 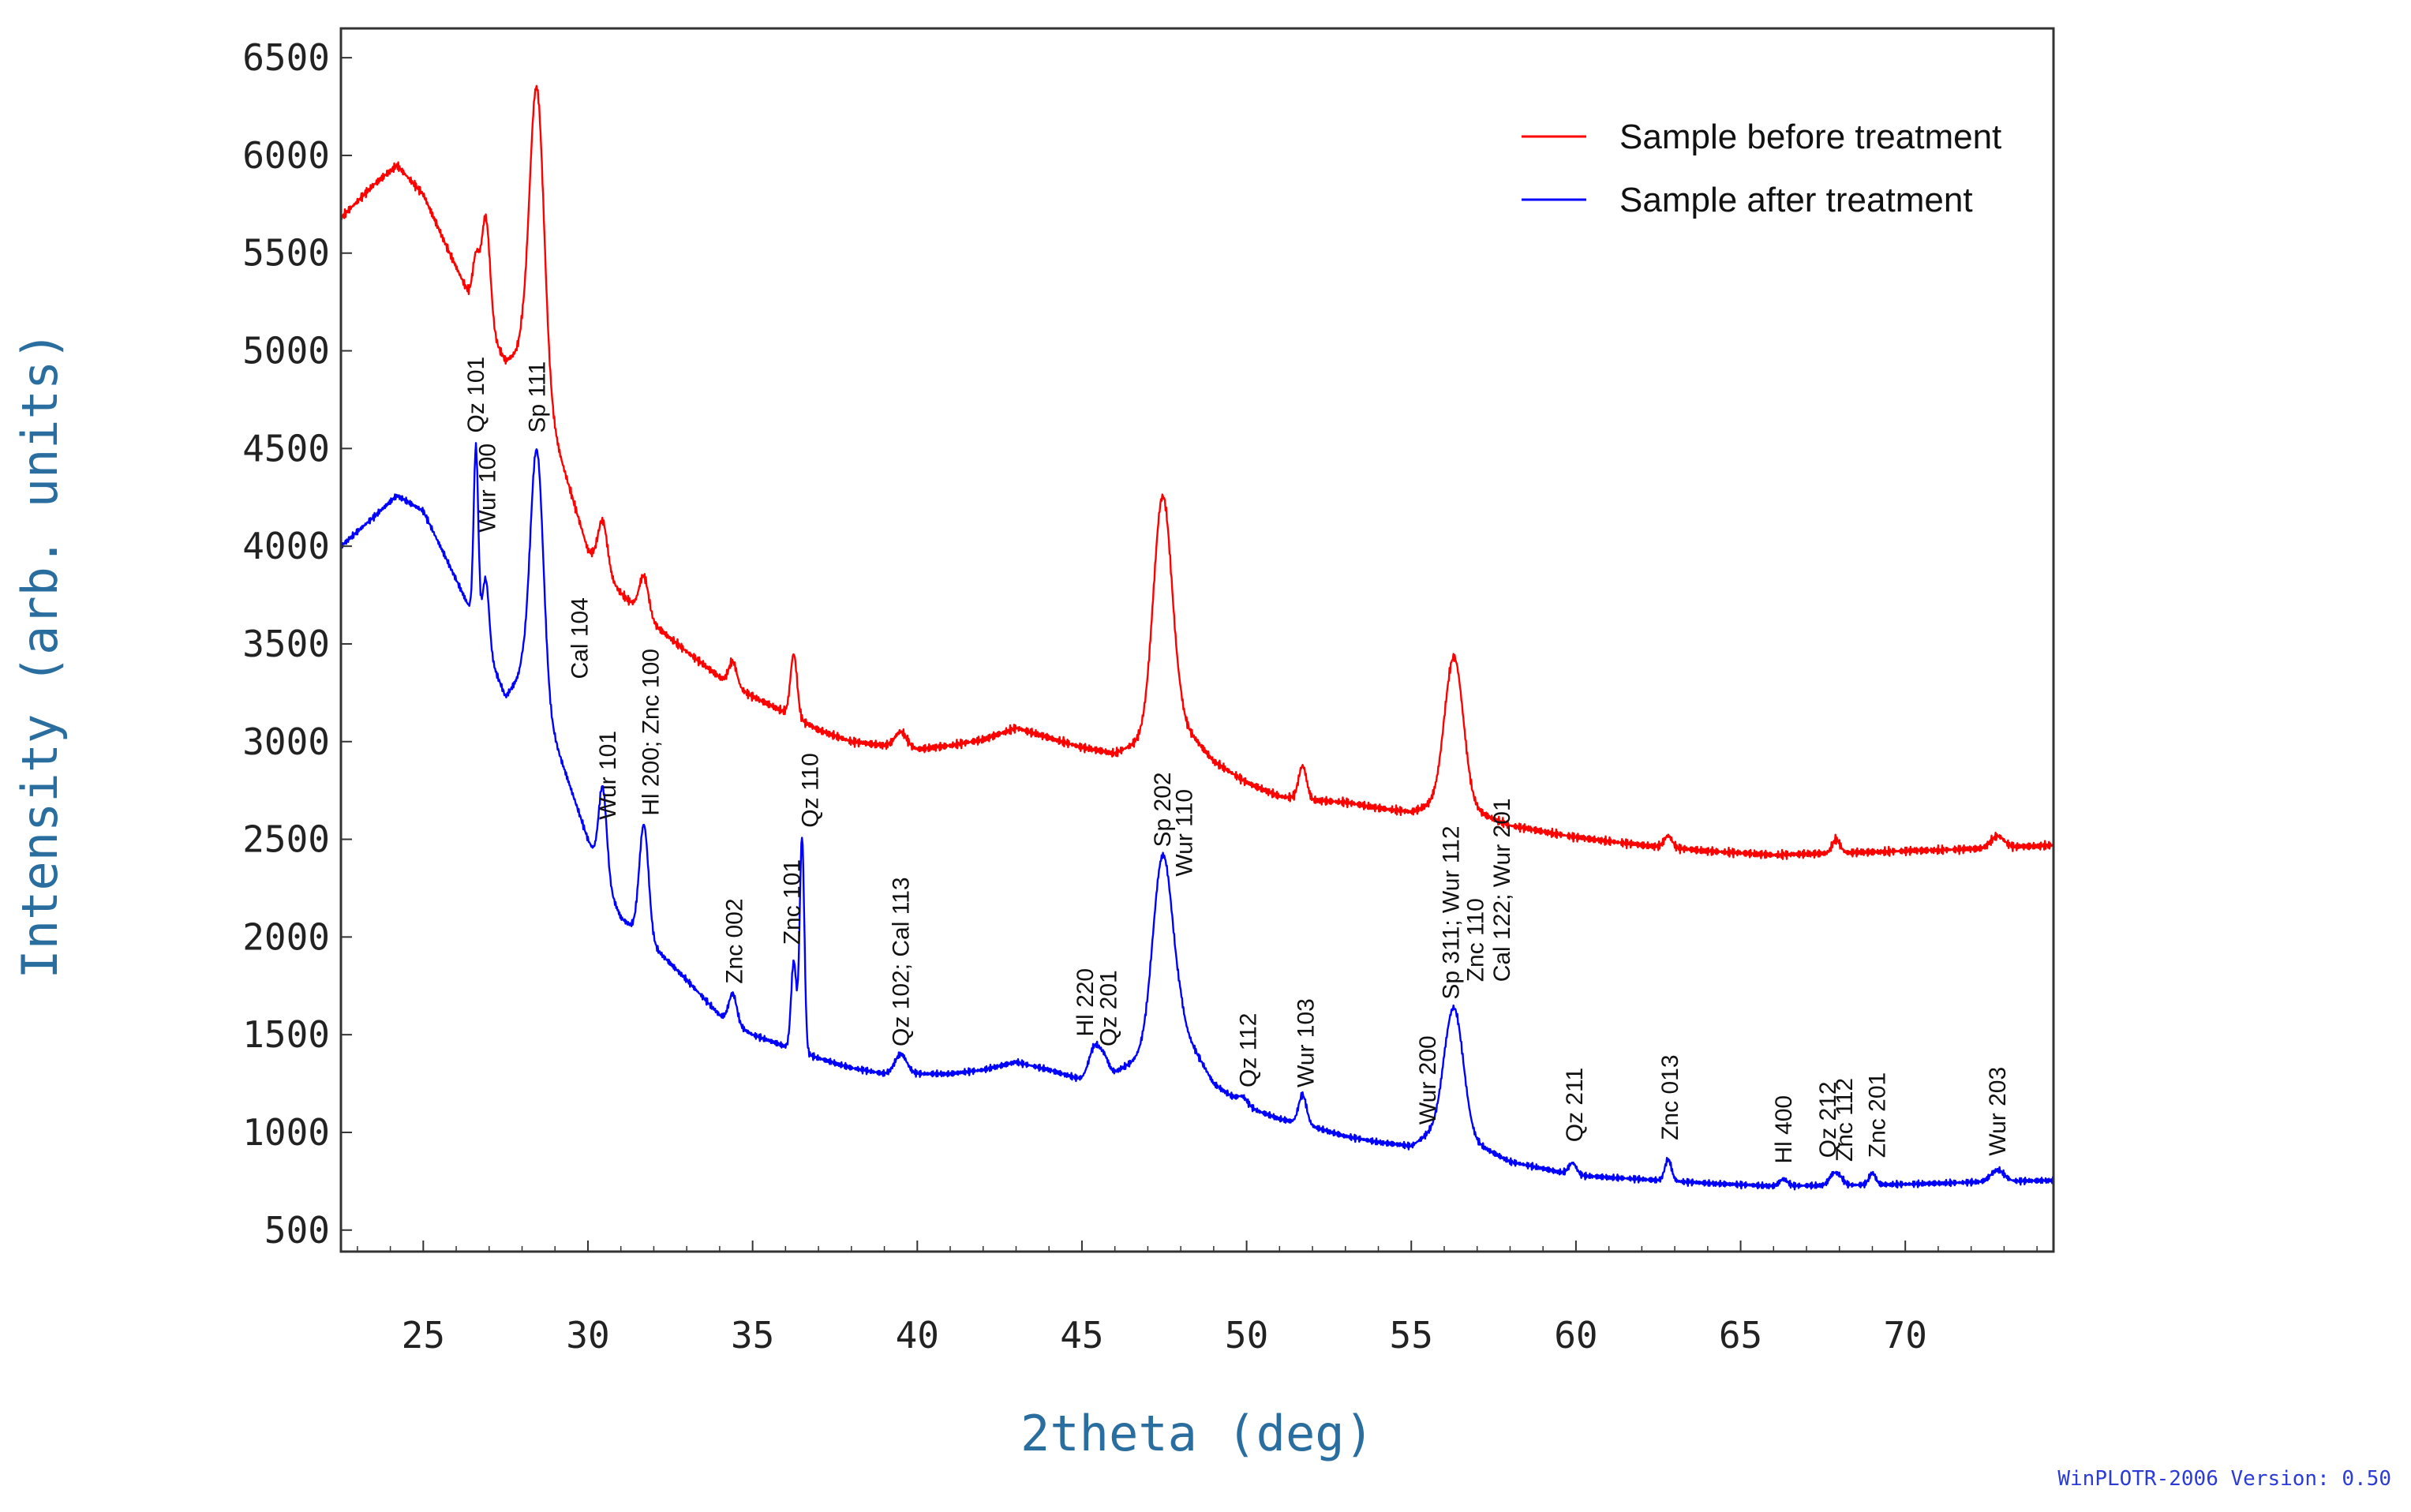 What do you see at coordinates (1246, 1335) in the screenshot?
I see `x-tick-label: 50` at bounding box center [1246, 1335].